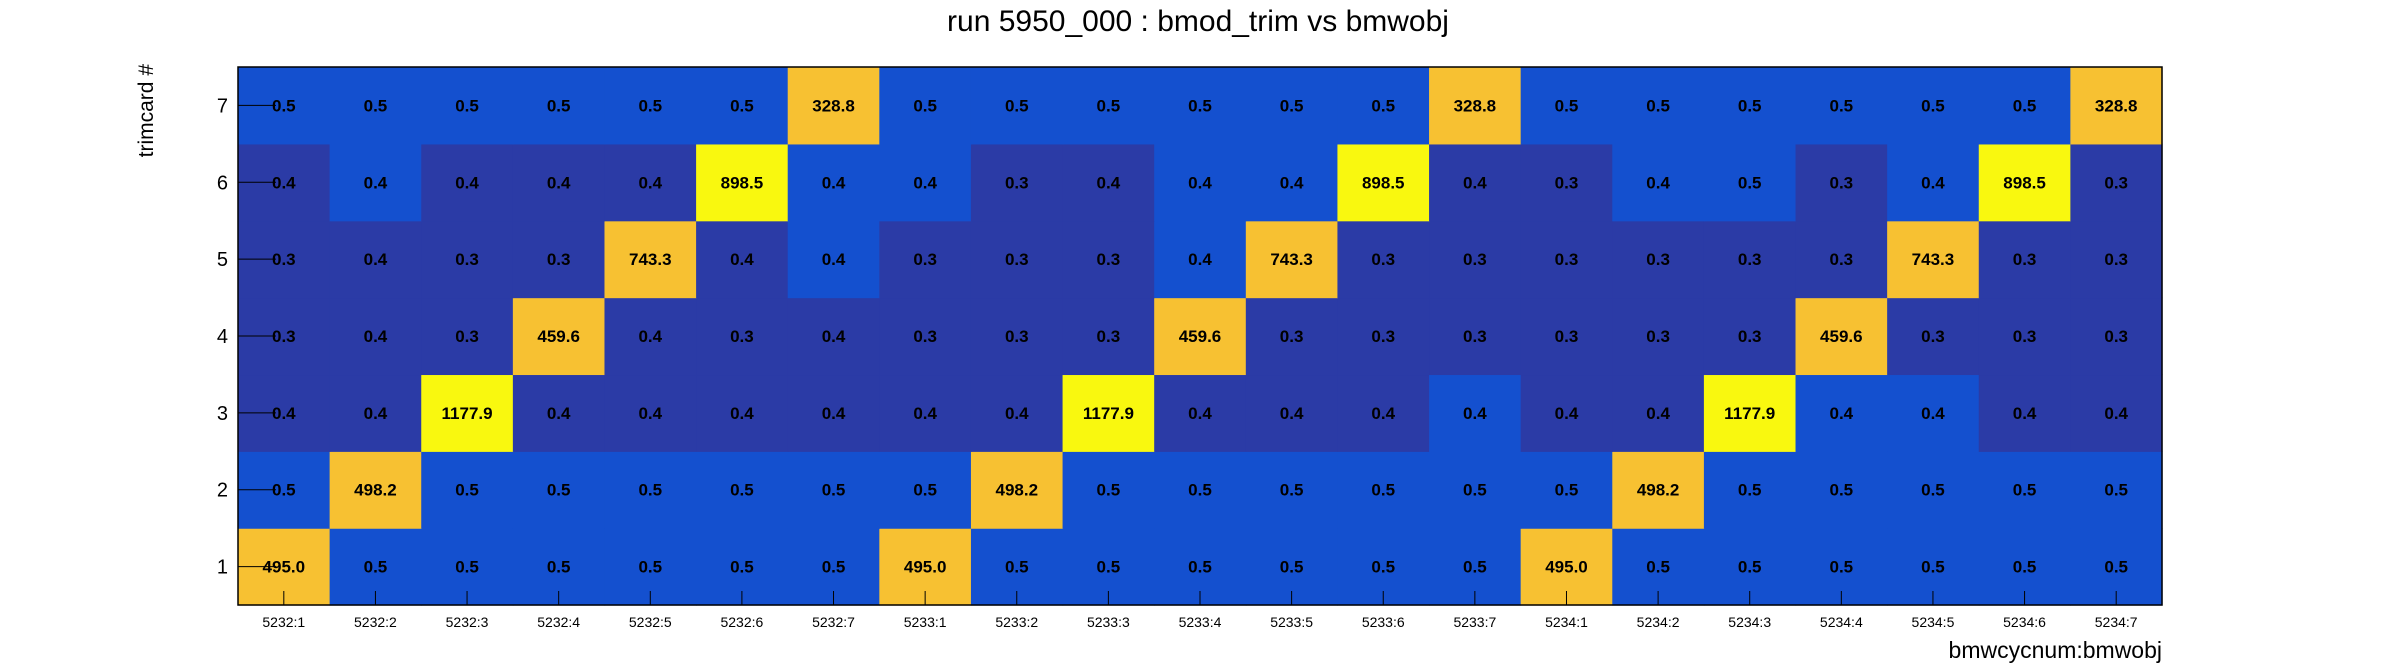 Image resolution: width=2396 pixels, height=672 pixels. I want to click on y-tick-label: 1, so click(222, 568).